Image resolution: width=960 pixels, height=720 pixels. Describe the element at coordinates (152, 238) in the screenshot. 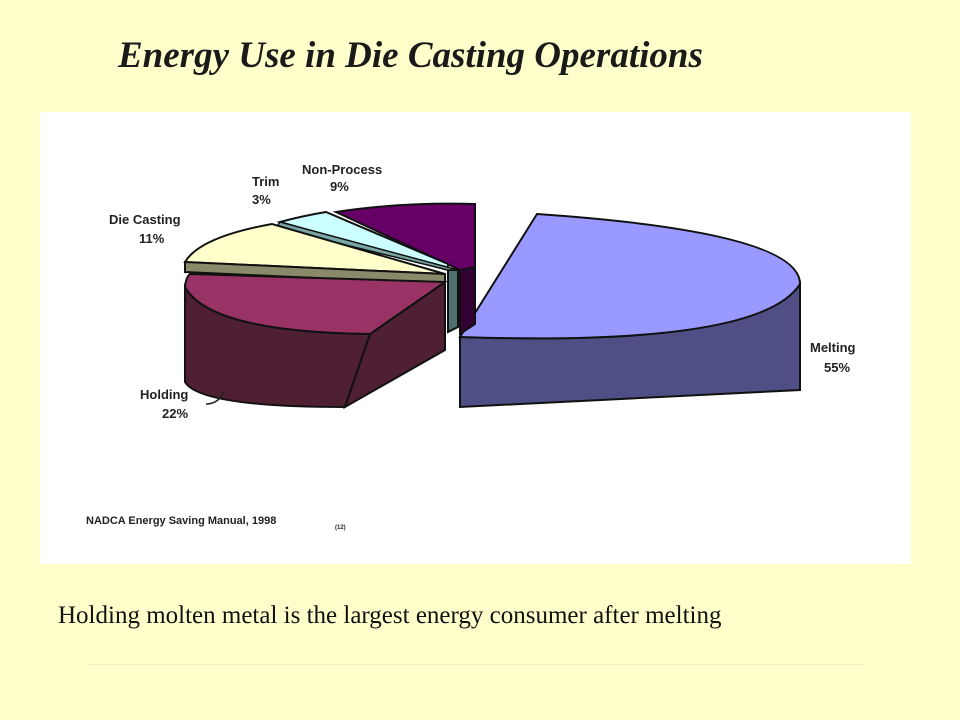

I see `label-diecasting-value: 11%` at that location.